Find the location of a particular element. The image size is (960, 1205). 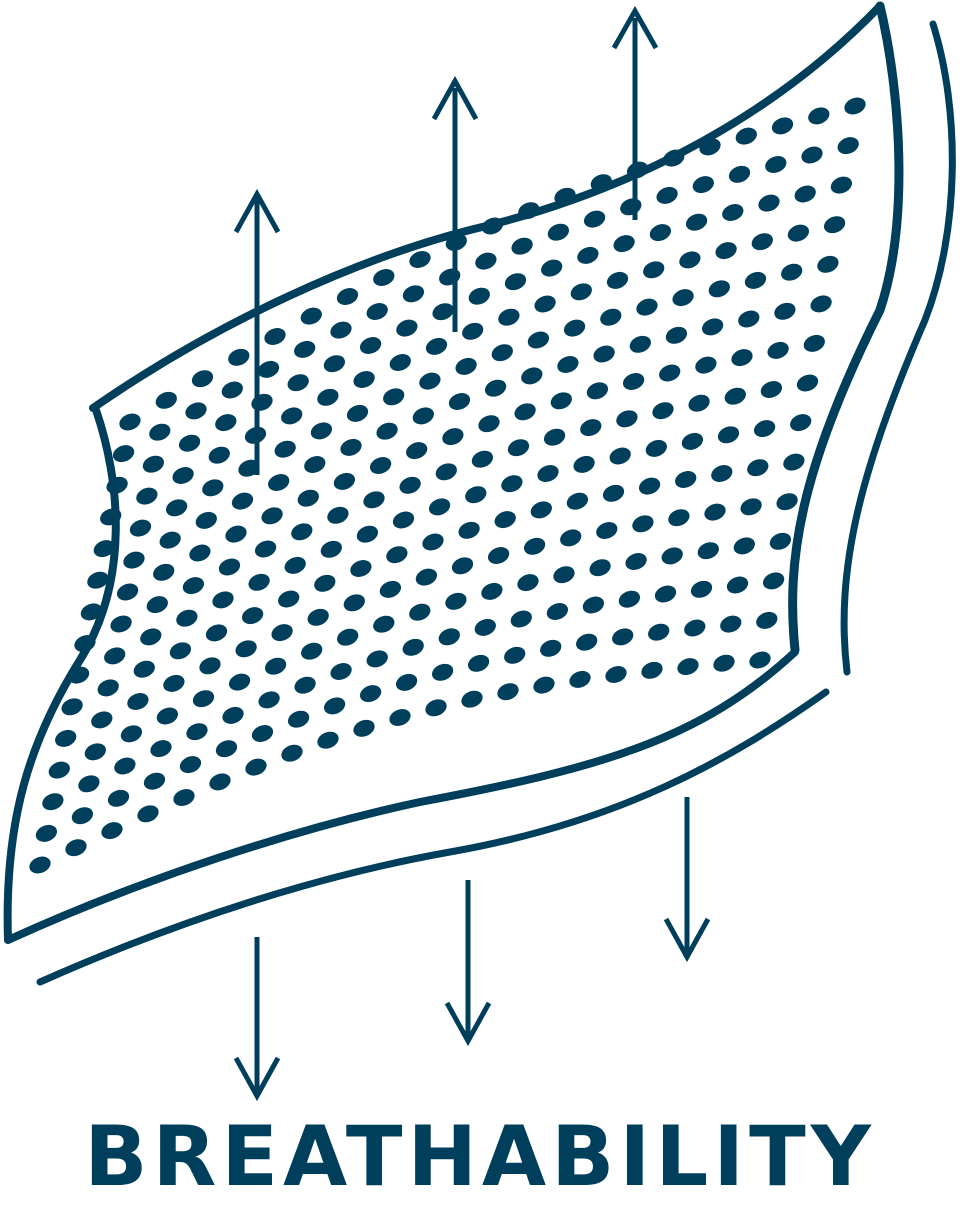

fabric-back-right-edge is located at coordinates (898, 348).